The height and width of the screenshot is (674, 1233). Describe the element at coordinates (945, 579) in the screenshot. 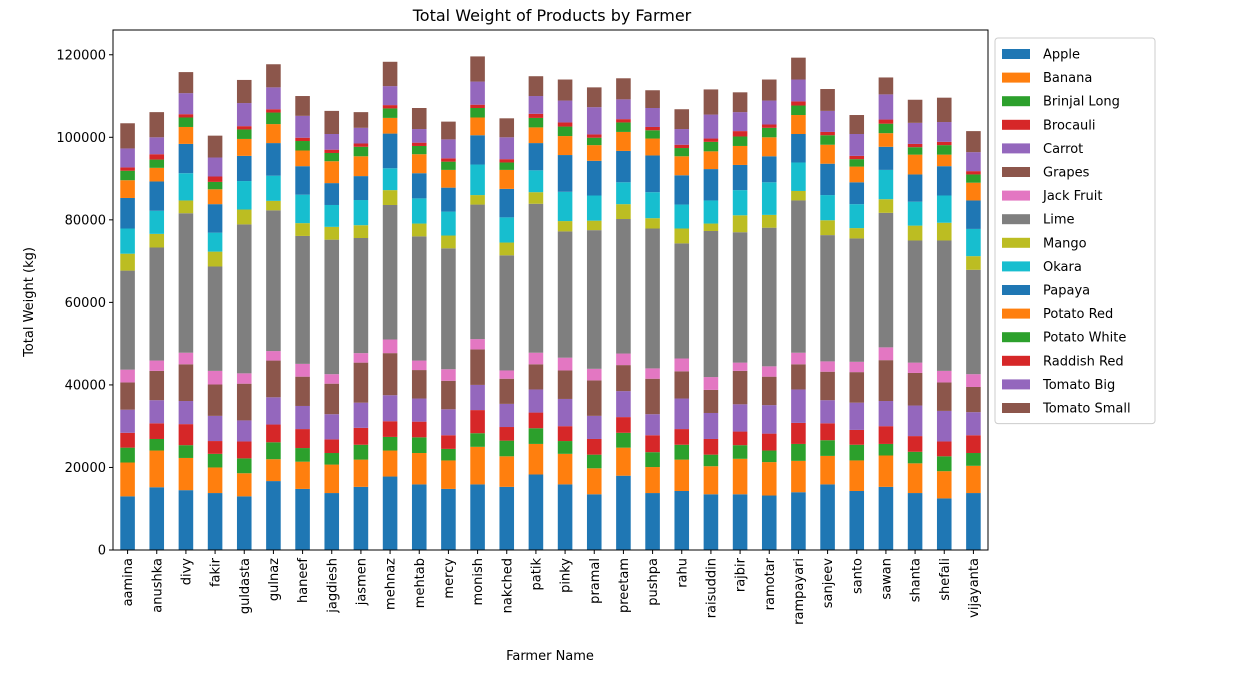

I see `x-tick-label: shefali` at that location.